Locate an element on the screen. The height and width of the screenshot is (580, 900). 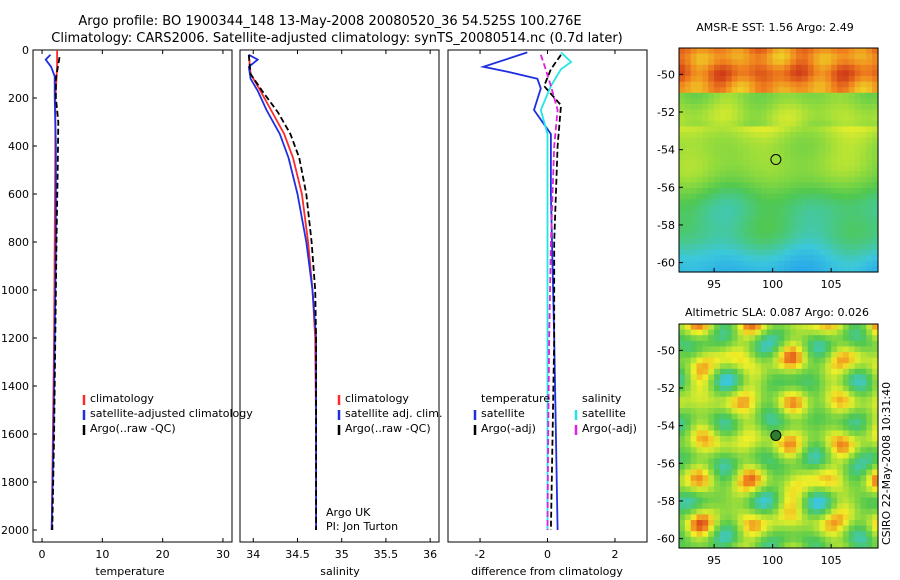
difference-series is located at coordinates (526, 291).